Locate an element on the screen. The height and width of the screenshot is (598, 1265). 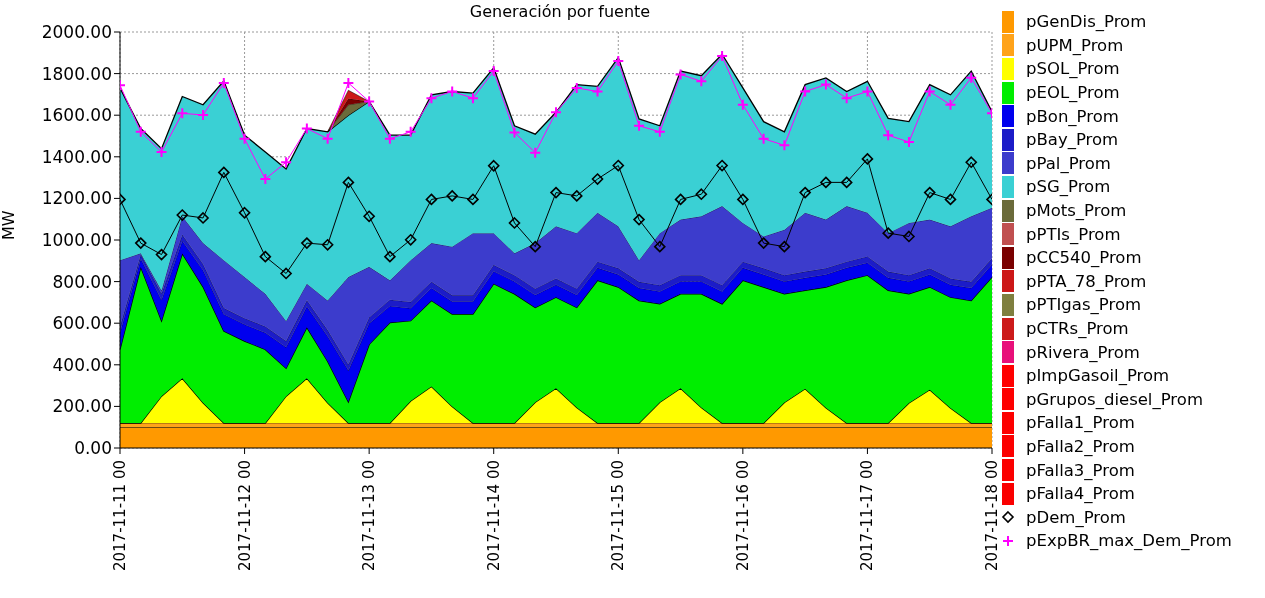
legend-label: pBay_Prom is located at coordinates (1072, 140).